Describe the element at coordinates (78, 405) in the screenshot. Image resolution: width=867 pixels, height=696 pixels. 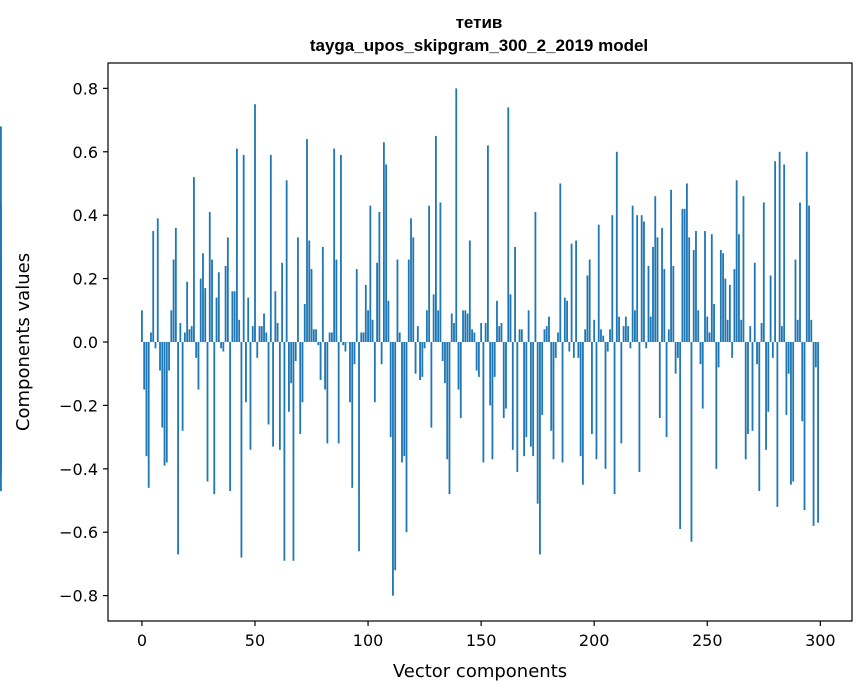
I see `y-tick-label: −0.2` at that location.